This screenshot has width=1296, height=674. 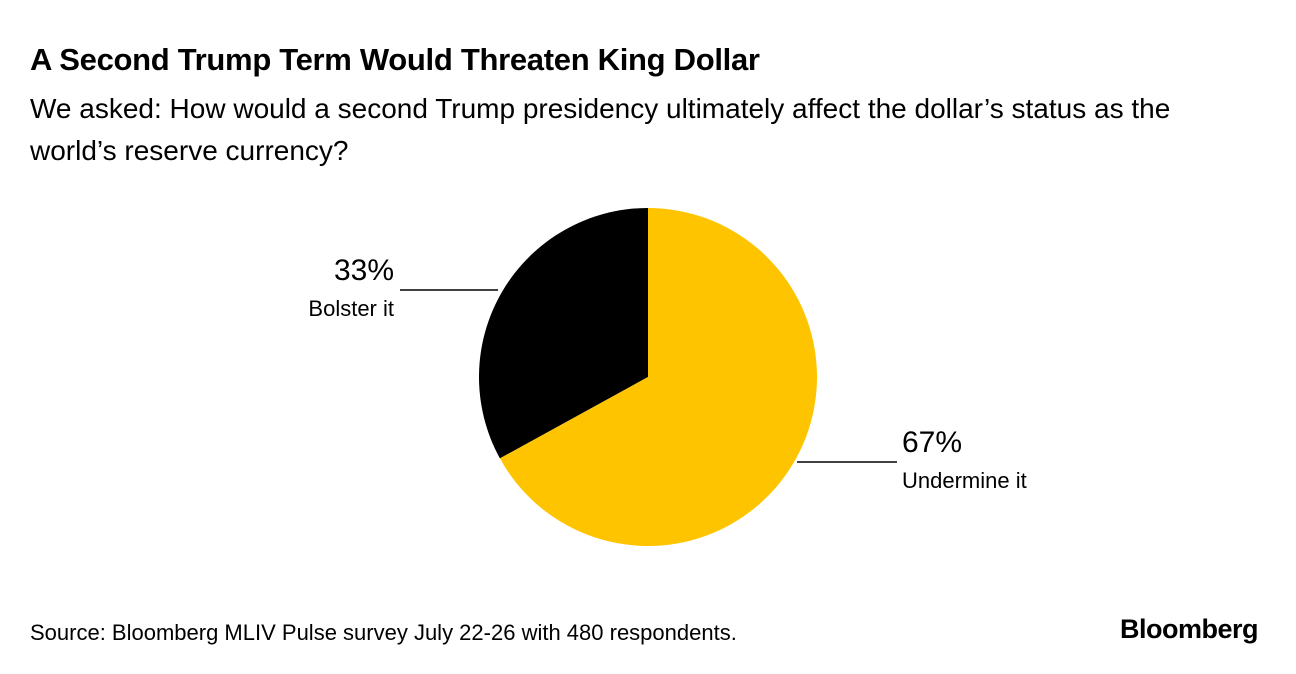 What do you see at coordinates (932, 442) in the screenshot?
I see `data-label-undermine-value: 67%` at bounding box center [932, 442].